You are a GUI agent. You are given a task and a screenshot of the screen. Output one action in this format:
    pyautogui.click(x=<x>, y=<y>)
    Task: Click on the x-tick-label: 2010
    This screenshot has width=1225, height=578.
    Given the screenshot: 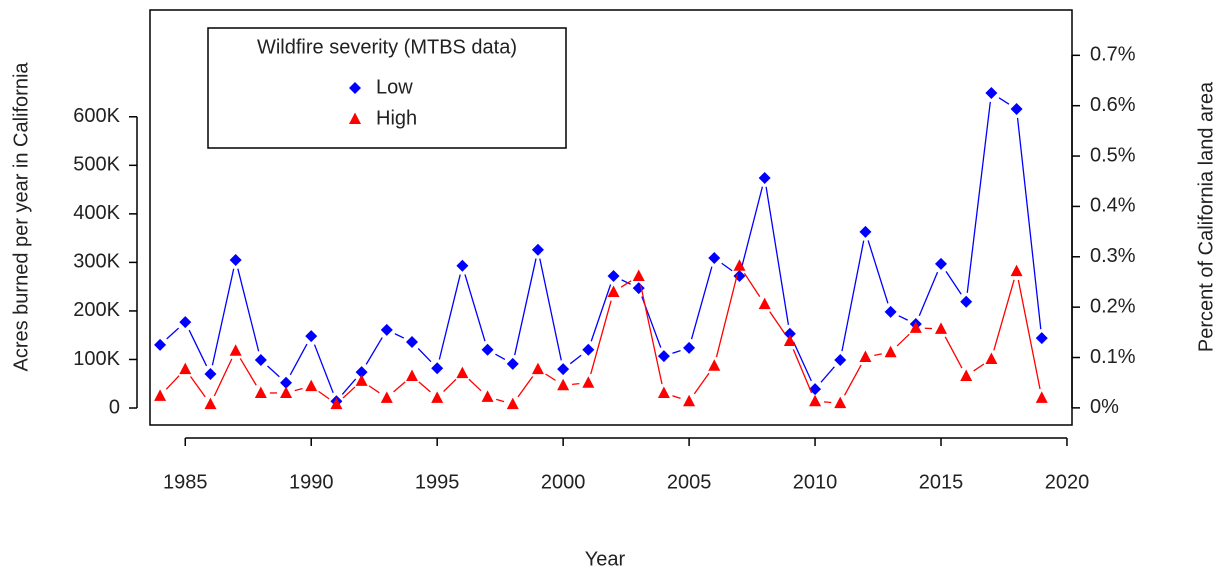 What is the action you would take?
    pyautogui.click(x=815, y=482)
    